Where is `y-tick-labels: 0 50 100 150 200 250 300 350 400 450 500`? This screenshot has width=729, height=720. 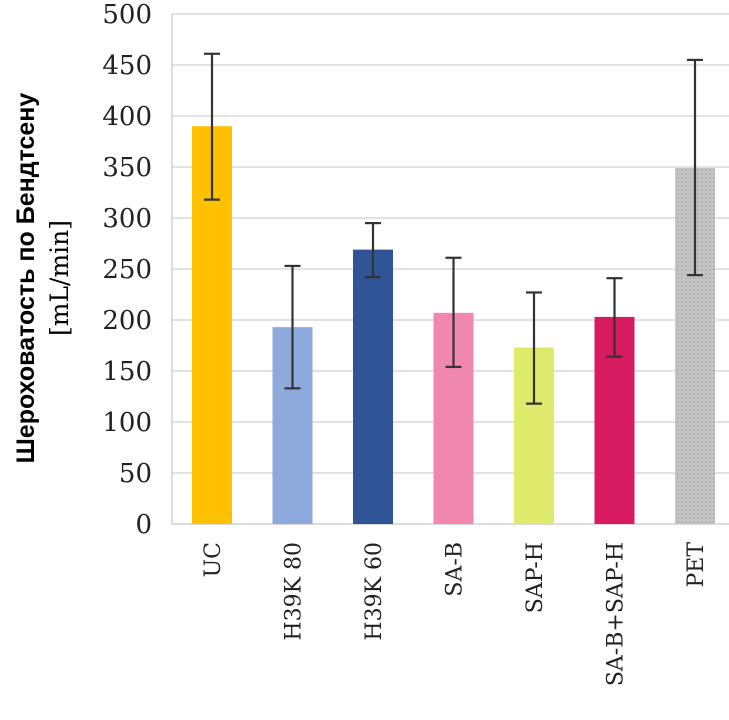 y-tick-labels: 0 50 100 150 200 250 300 350 400 450 500 is located at coordinates (127, 270).